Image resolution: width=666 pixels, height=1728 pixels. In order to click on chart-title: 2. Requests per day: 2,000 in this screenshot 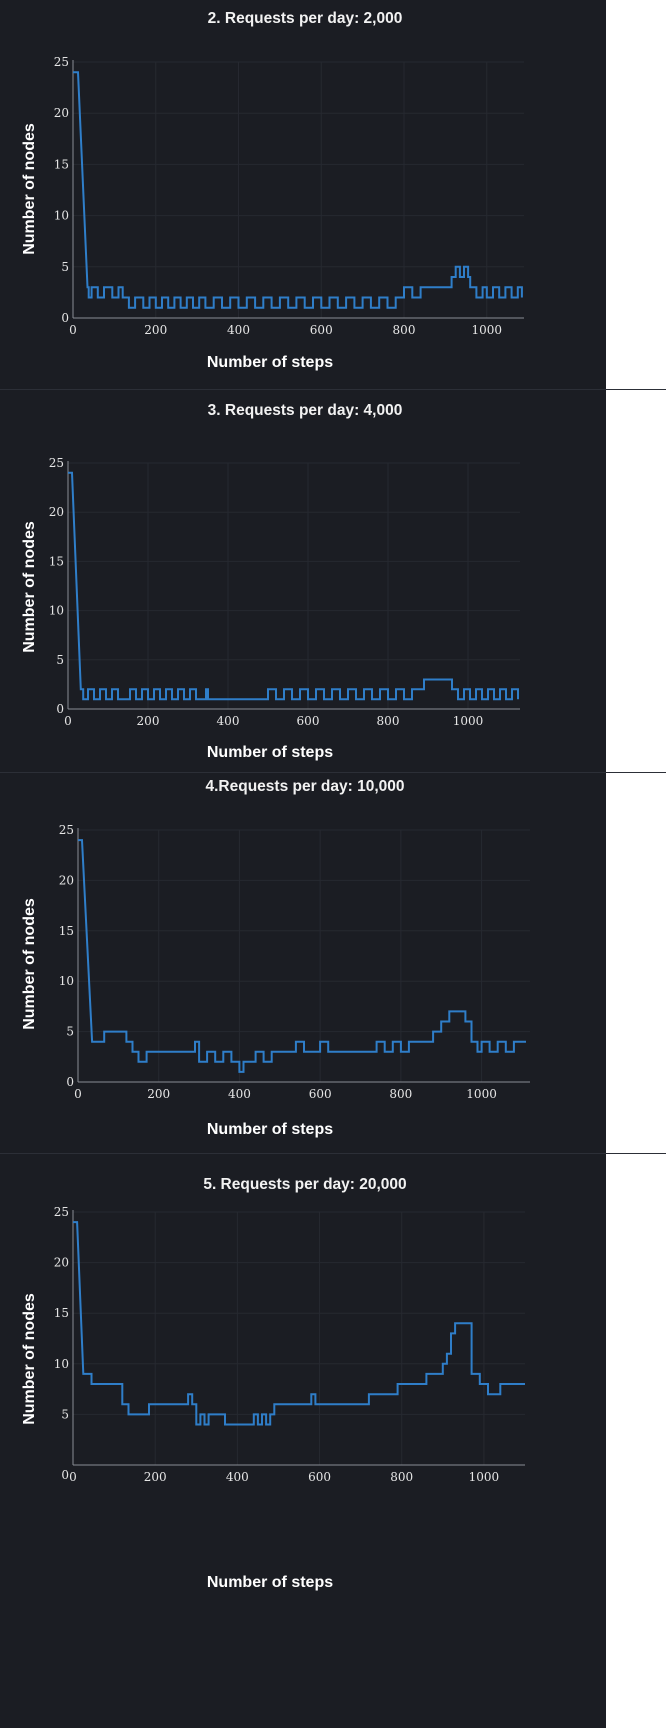, I will do `click(305, 18)`.